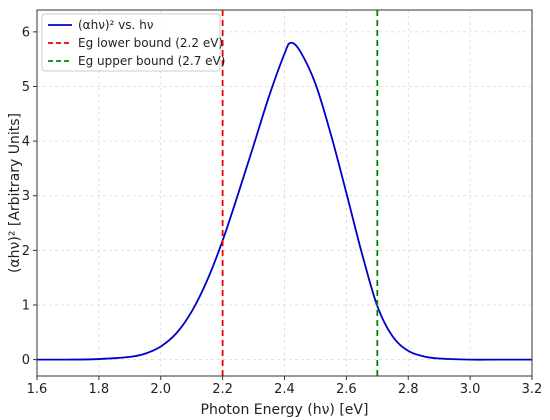 This screenshot has width=550, height=420. I want to click on y-tick-label: 0, so click(26, 360).